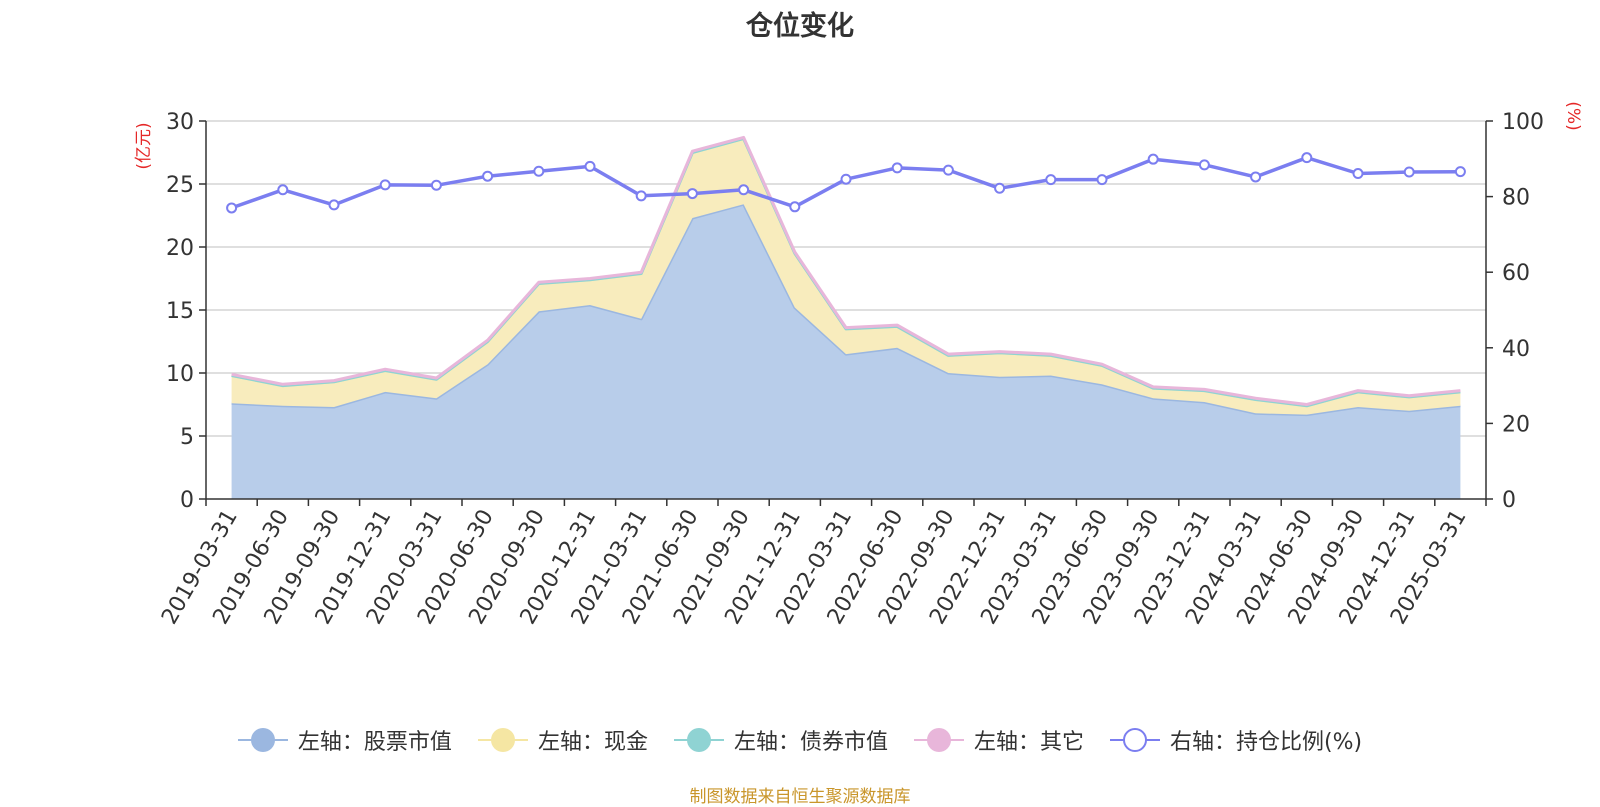 The height and width of the screenshot is (807, 1600). I want to click on right-tick-label: 0, so click(1509, 500).